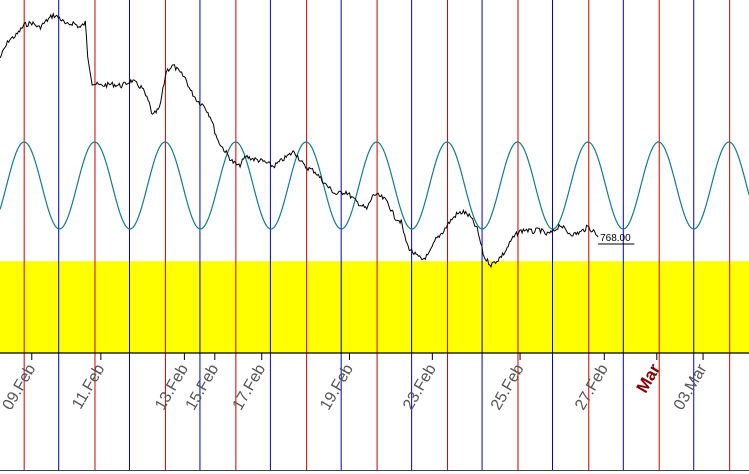  What do you see at coordinates (374, 470) in the screenshot?
I see `chart-frame-bottom` at bounding box center [374, 470].